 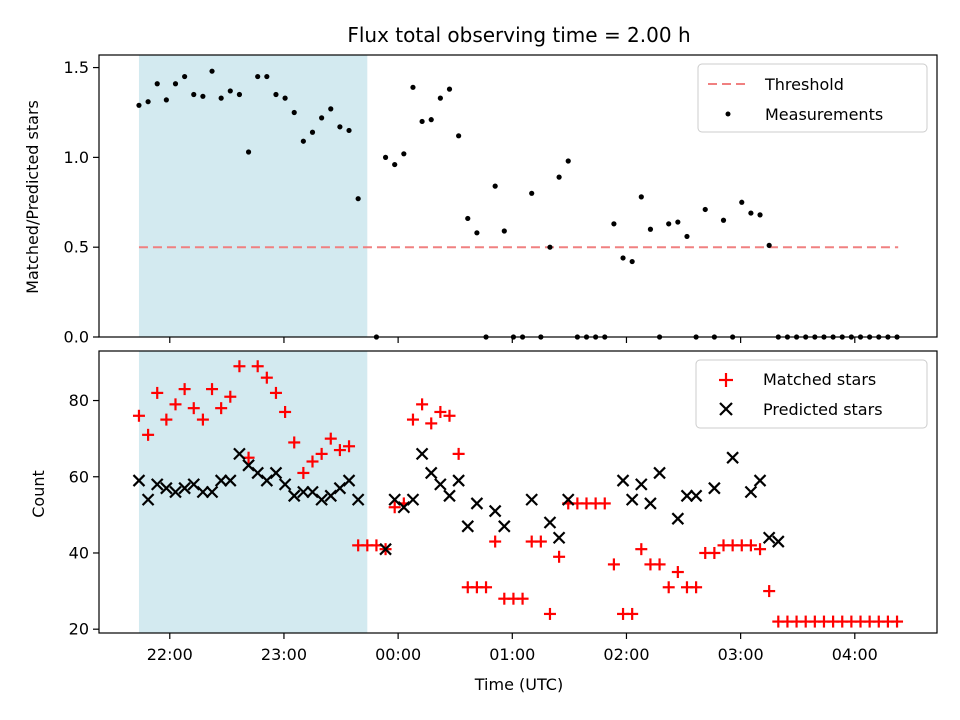 What do you see at coordinates (284, 654) in the screenshot?
I see `x-tick-label: 23:00` at bounding box center [284, 654].